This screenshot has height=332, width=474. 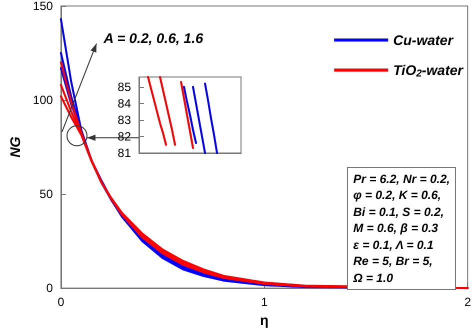 I want to click on y-tick-label: 81, so click(x=125, y=153).